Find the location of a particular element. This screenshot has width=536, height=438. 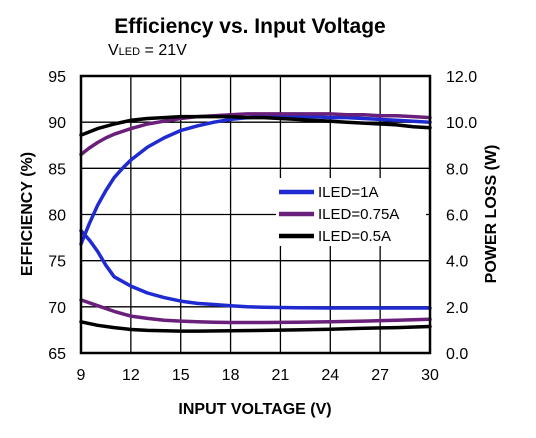

subtitle-main: V is located at coordinates (113, 50).